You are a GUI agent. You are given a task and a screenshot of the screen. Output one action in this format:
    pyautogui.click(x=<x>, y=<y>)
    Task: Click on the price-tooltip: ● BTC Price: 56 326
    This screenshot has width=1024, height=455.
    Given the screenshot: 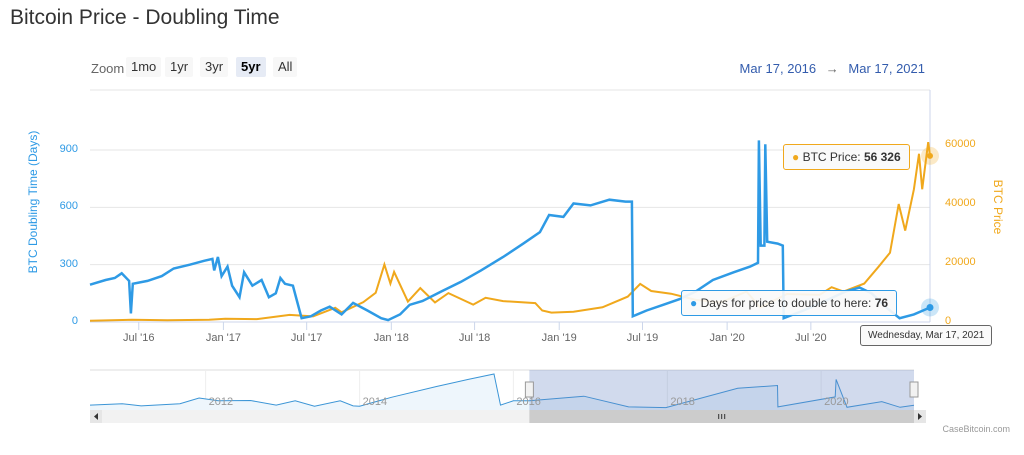 What is the action you would take?
    pyautogui.click(x=846, y=157)
    